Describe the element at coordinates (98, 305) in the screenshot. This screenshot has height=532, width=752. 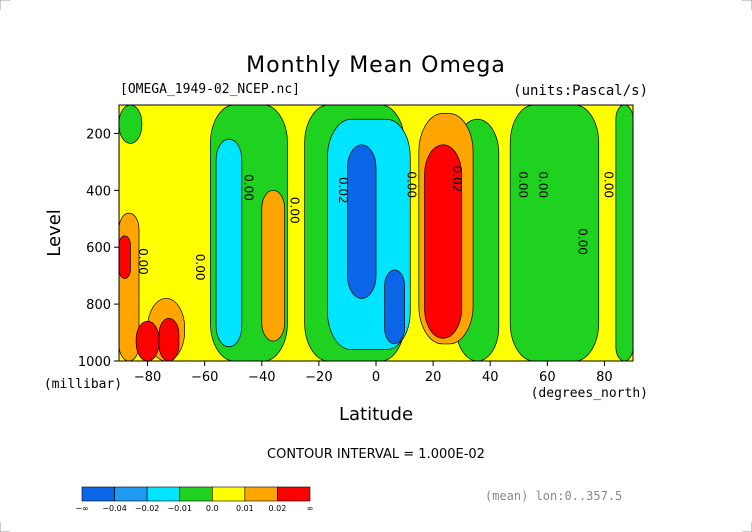
I see `y-tick-label: 800` at that location.